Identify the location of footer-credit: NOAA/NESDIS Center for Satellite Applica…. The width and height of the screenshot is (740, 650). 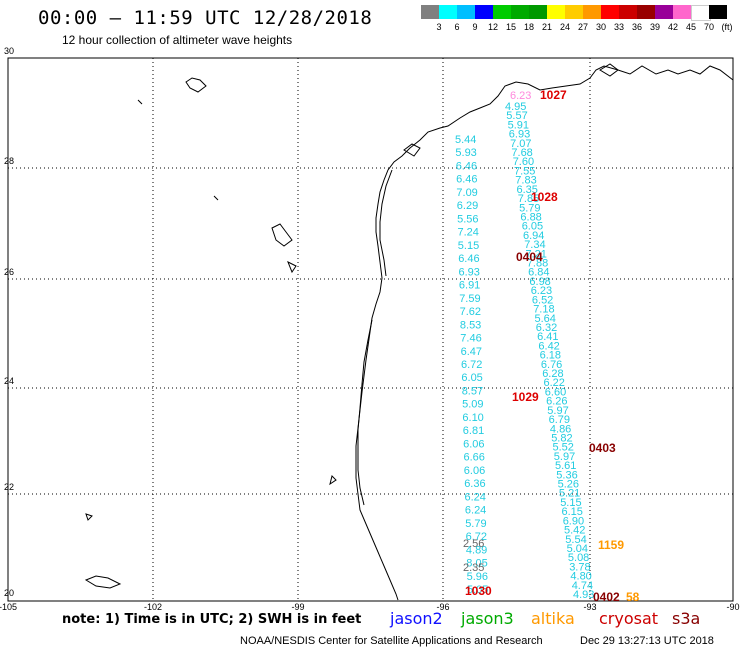
(391, 641).